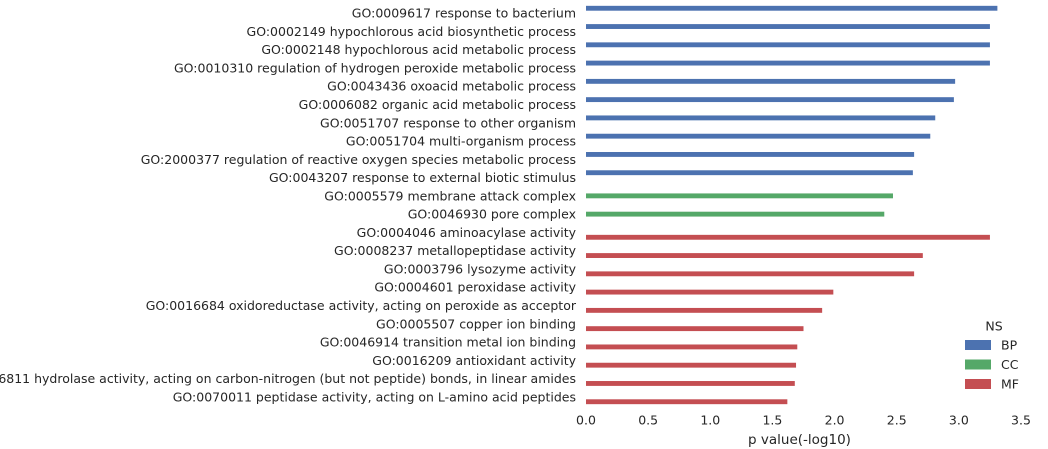  Describe the element at coordinates (897, 420) in the screenshot. I see `x-tick-label: 2.5` at that location.